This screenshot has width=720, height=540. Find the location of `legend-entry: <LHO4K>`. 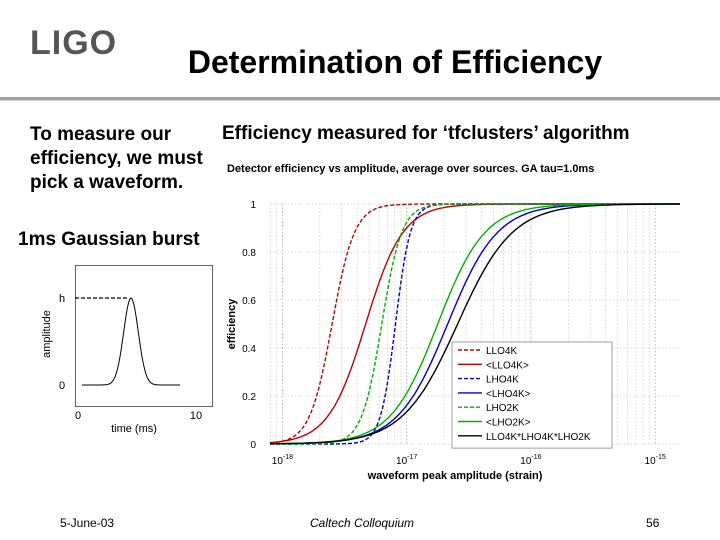

legend-entry: <LHO4K> is located at coordinates (508, 394).